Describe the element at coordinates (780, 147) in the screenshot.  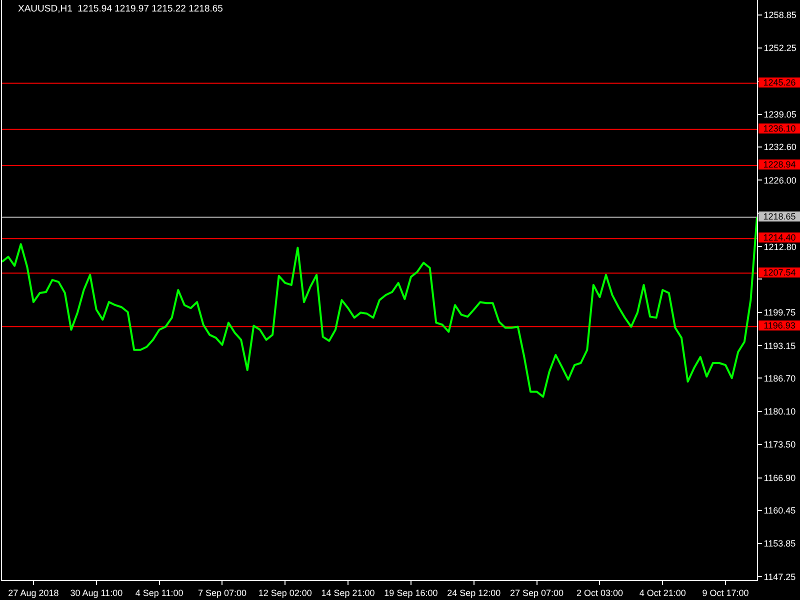
I see `y-tick-label: 1232.60` at that location.